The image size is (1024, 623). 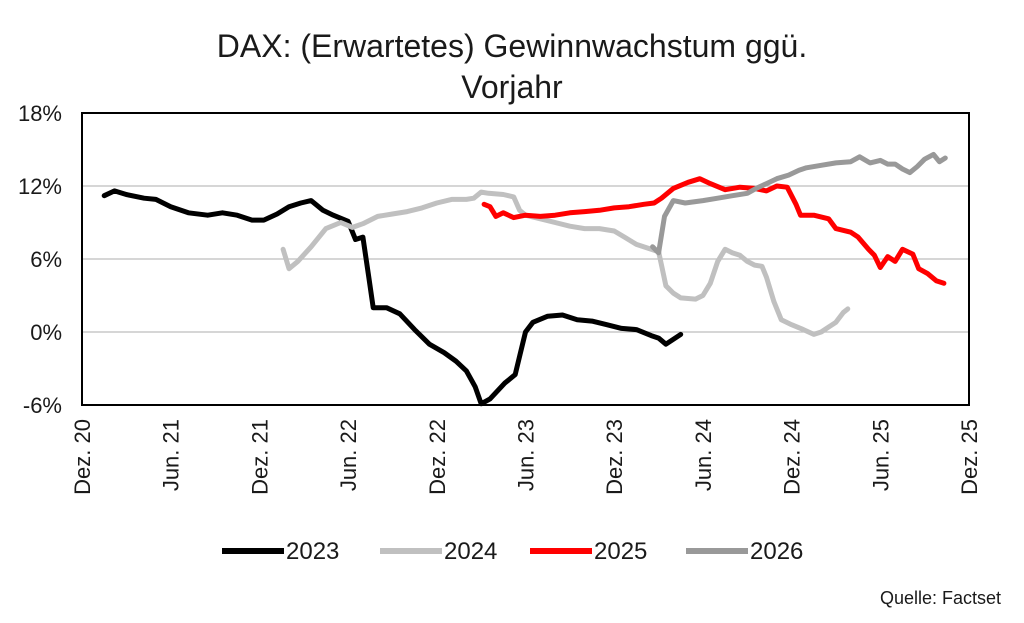 What do you see at coordinates (82, 457) in the screenshot?
I see `x-tick-label: Dez. 20` at bounding box center [82, 457].